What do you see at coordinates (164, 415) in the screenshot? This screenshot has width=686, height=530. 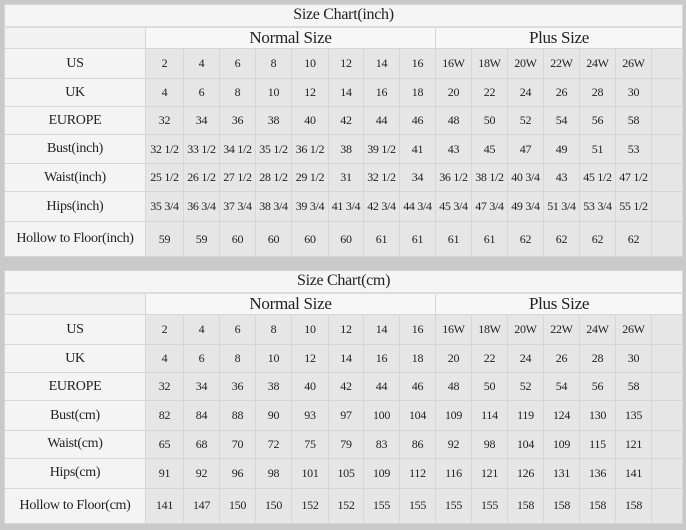 I see `size-cell: 82` at bounding box center [164, 415].